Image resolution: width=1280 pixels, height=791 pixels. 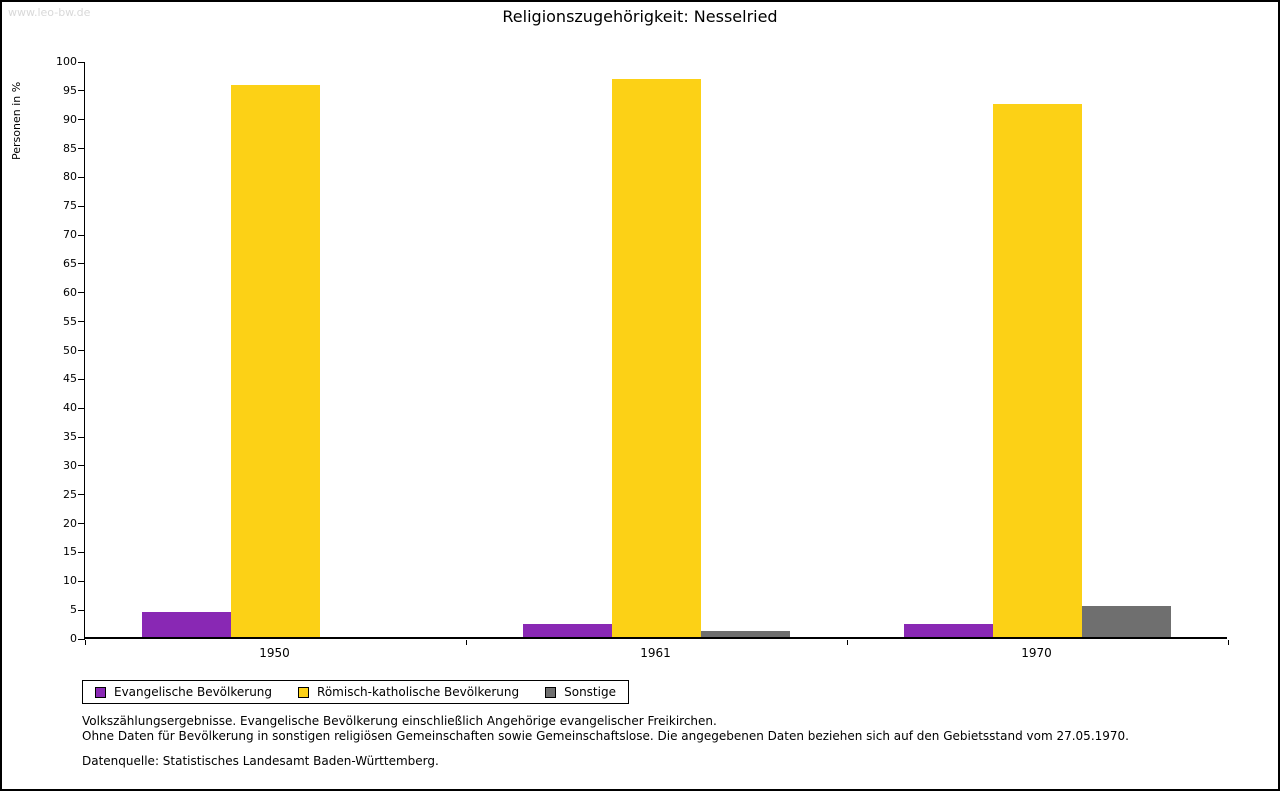 What do you see at coordinates (70, 523) in the screenshot?
I see `y-tick-label: 20` at bounding box center [70, 523].